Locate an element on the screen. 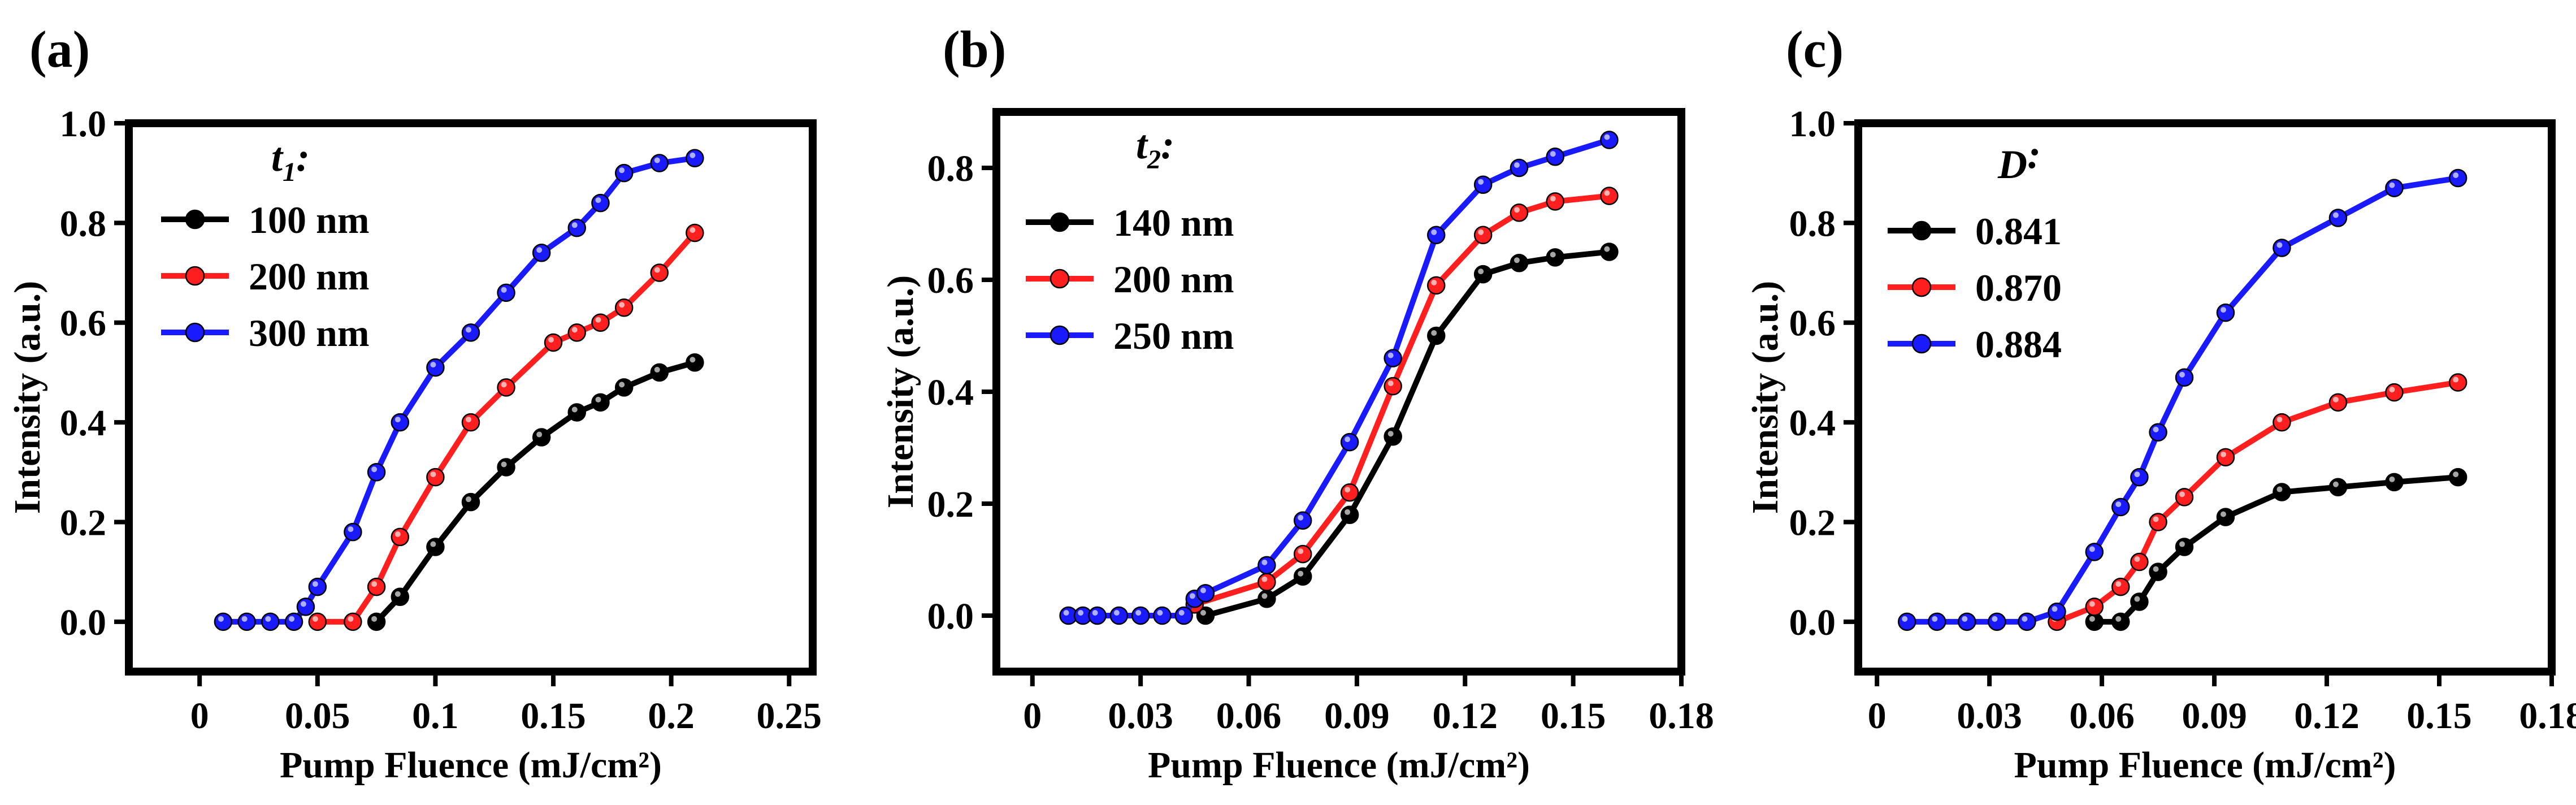 The height and width of the screenshot is (805, 2576). x-tick-label: 0.05 is located at coordinates (317, 716).